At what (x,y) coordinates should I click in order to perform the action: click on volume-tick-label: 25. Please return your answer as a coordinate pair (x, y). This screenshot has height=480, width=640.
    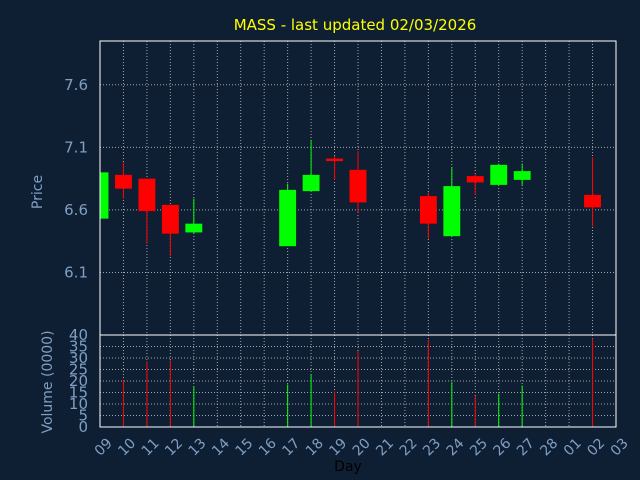
    Looking at the image, I should click on (78, 370).